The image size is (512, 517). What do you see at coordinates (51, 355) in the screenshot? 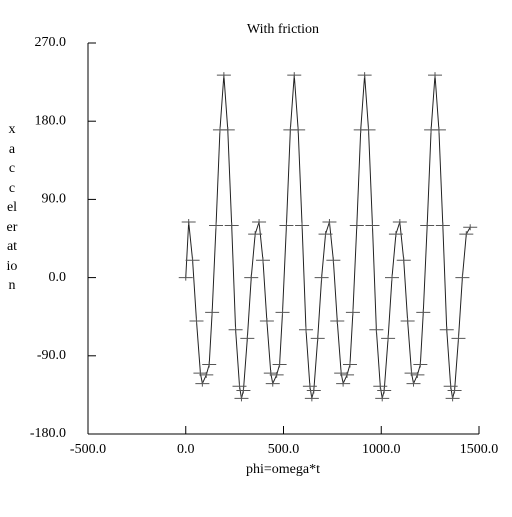
I see `y-tick-label: -90.0` at bounding box center [51, 355].